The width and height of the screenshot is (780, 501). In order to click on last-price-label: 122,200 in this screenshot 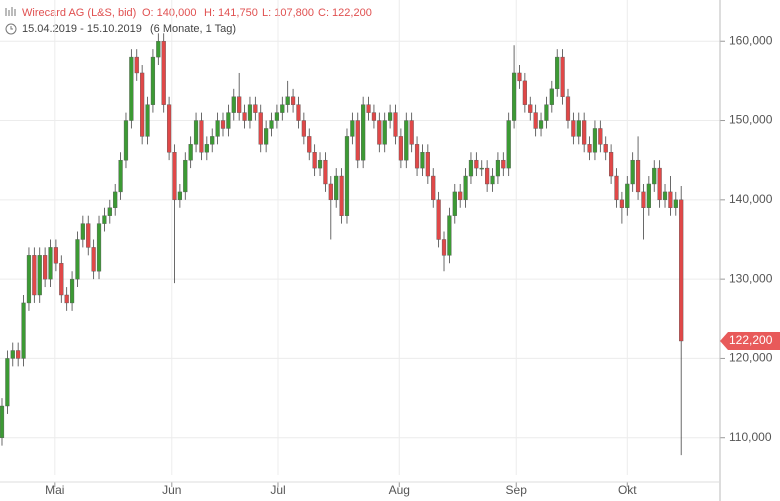, I will do `click(751, 340)`.